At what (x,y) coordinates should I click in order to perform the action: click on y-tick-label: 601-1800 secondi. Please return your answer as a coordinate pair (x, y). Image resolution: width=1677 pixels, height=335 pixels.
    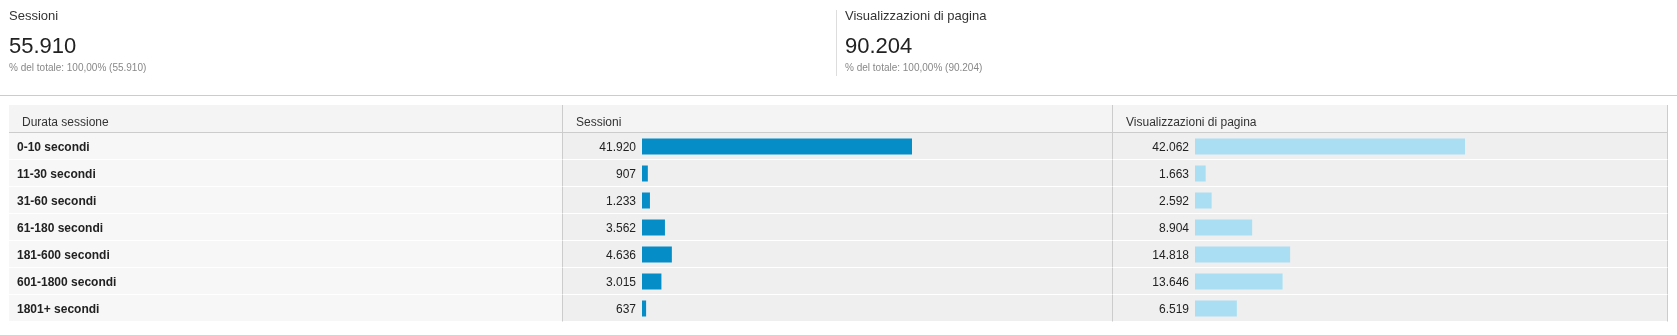
    Looking at the image, I should click on (67, 281).